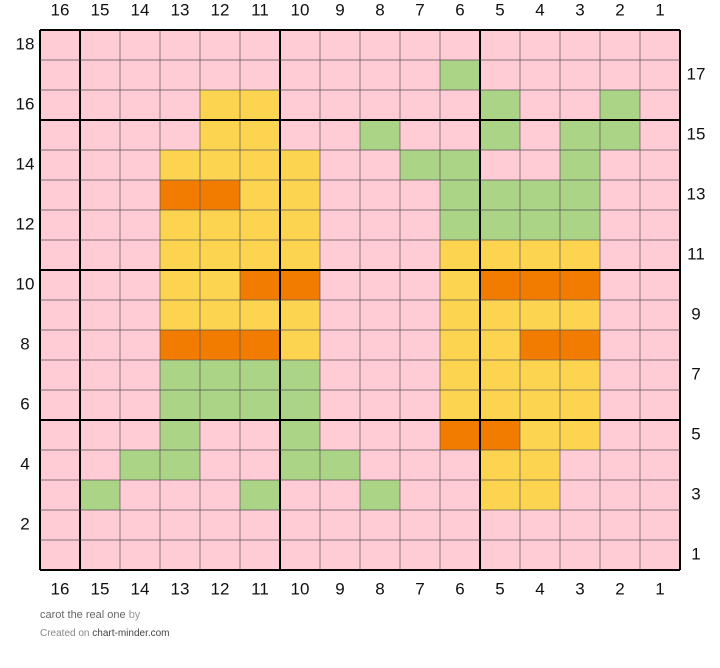 This screenshot has width=720, height=668. I want to click on row-label: 12, so click(25, 223).